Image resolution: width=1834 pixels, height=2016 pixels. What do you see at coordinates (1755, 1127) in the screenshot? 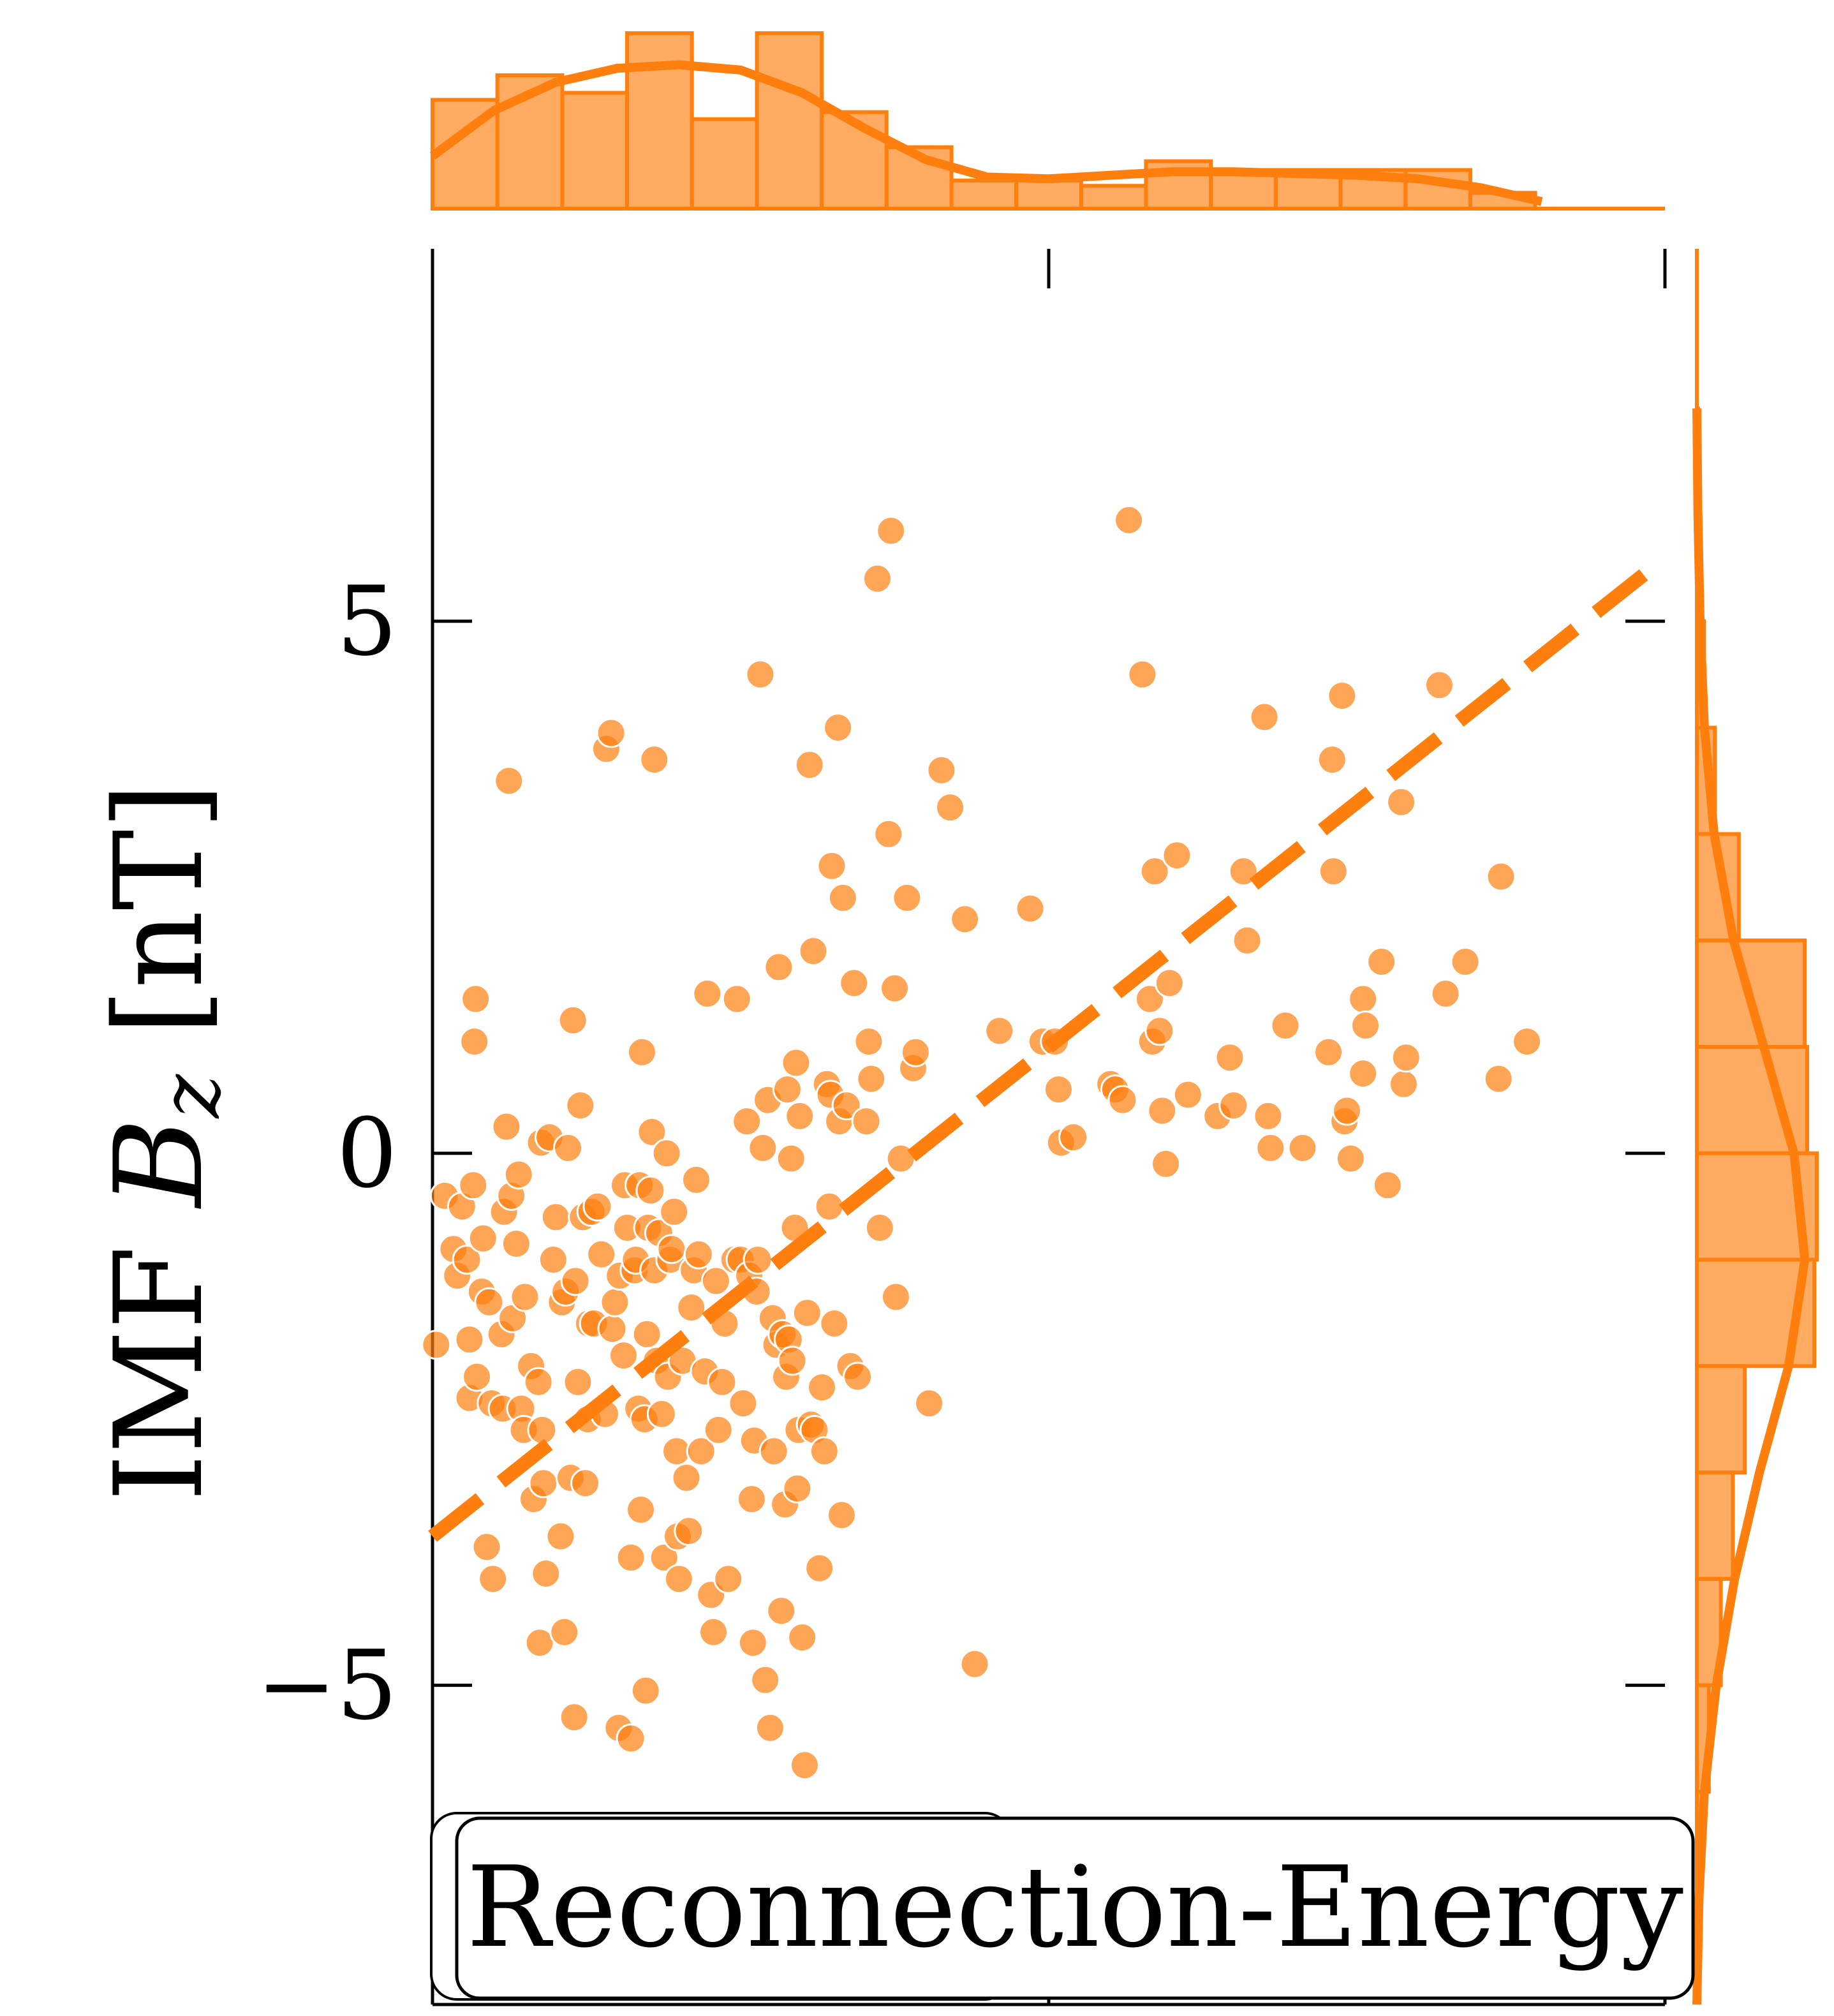
I see `right-marginal-histogram` at bounding box center [1755, 1127].